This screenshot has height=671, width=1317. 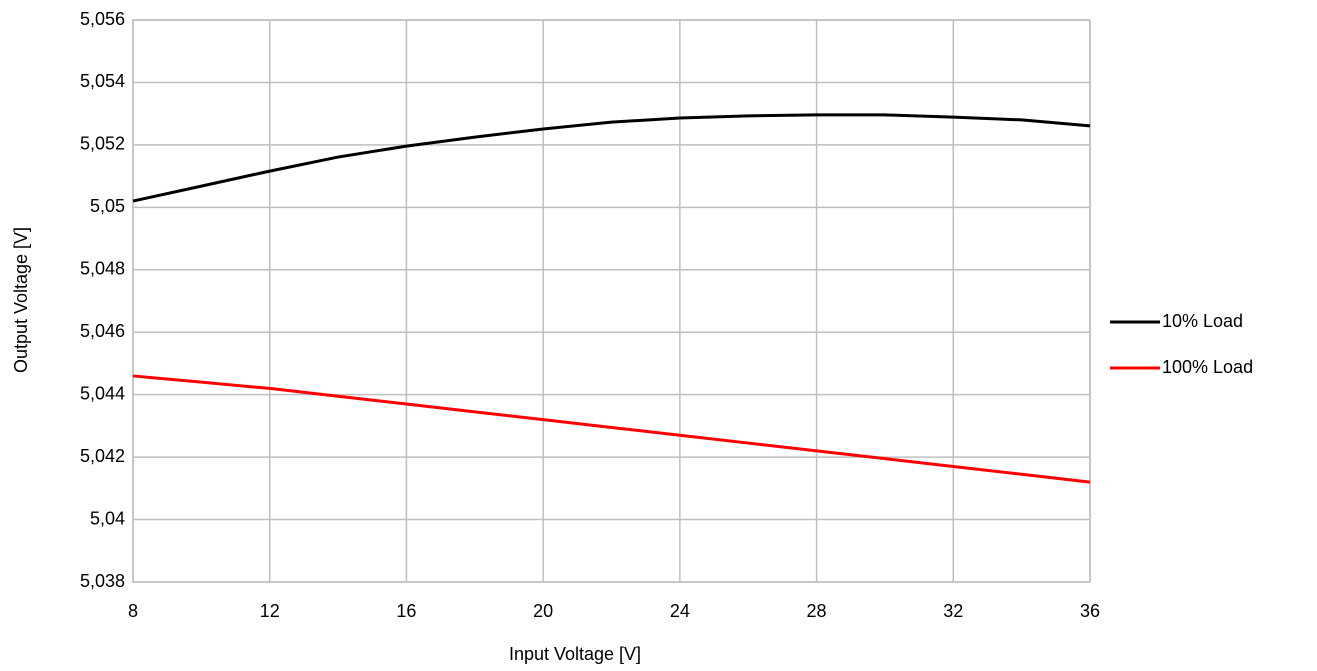 What do you see at coordinates (1207, 367) in the screenshot?
I see `legend-label: 100% Load` at bounding box center [1207, 367].